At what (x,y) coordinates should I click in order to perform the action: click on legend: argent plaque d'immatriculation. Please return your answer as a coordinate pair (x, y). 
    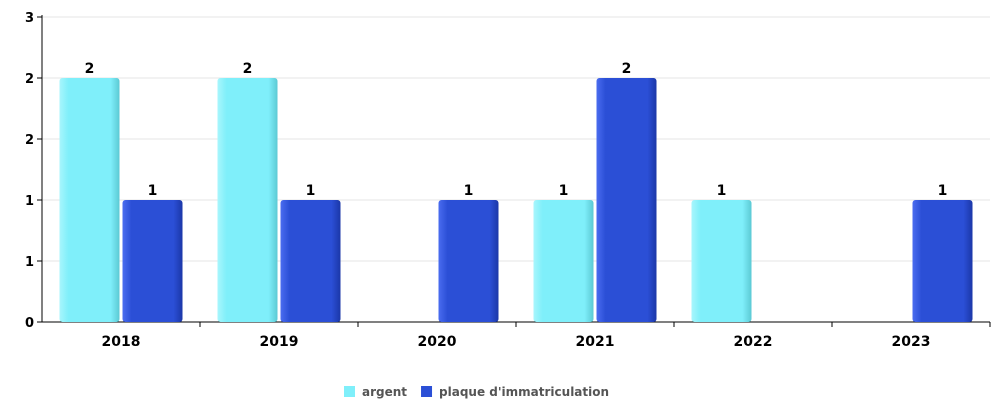
    Looking at the image, I should click on (476, 392).